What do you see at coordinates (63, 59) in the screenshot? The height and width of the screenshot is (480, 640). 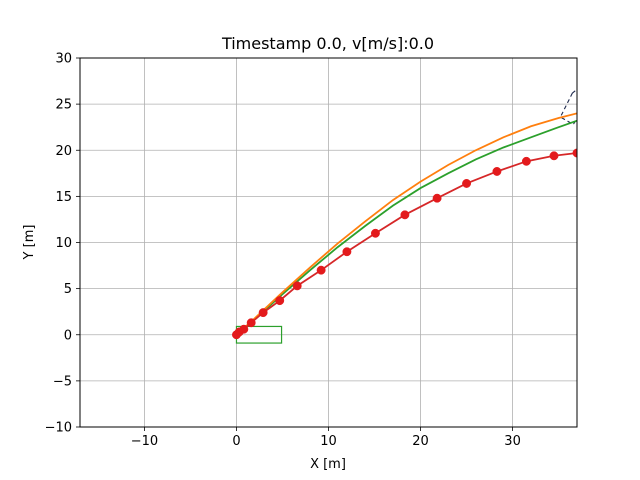 I see `y-tick-label: 30` at bounding box center [63, 59].